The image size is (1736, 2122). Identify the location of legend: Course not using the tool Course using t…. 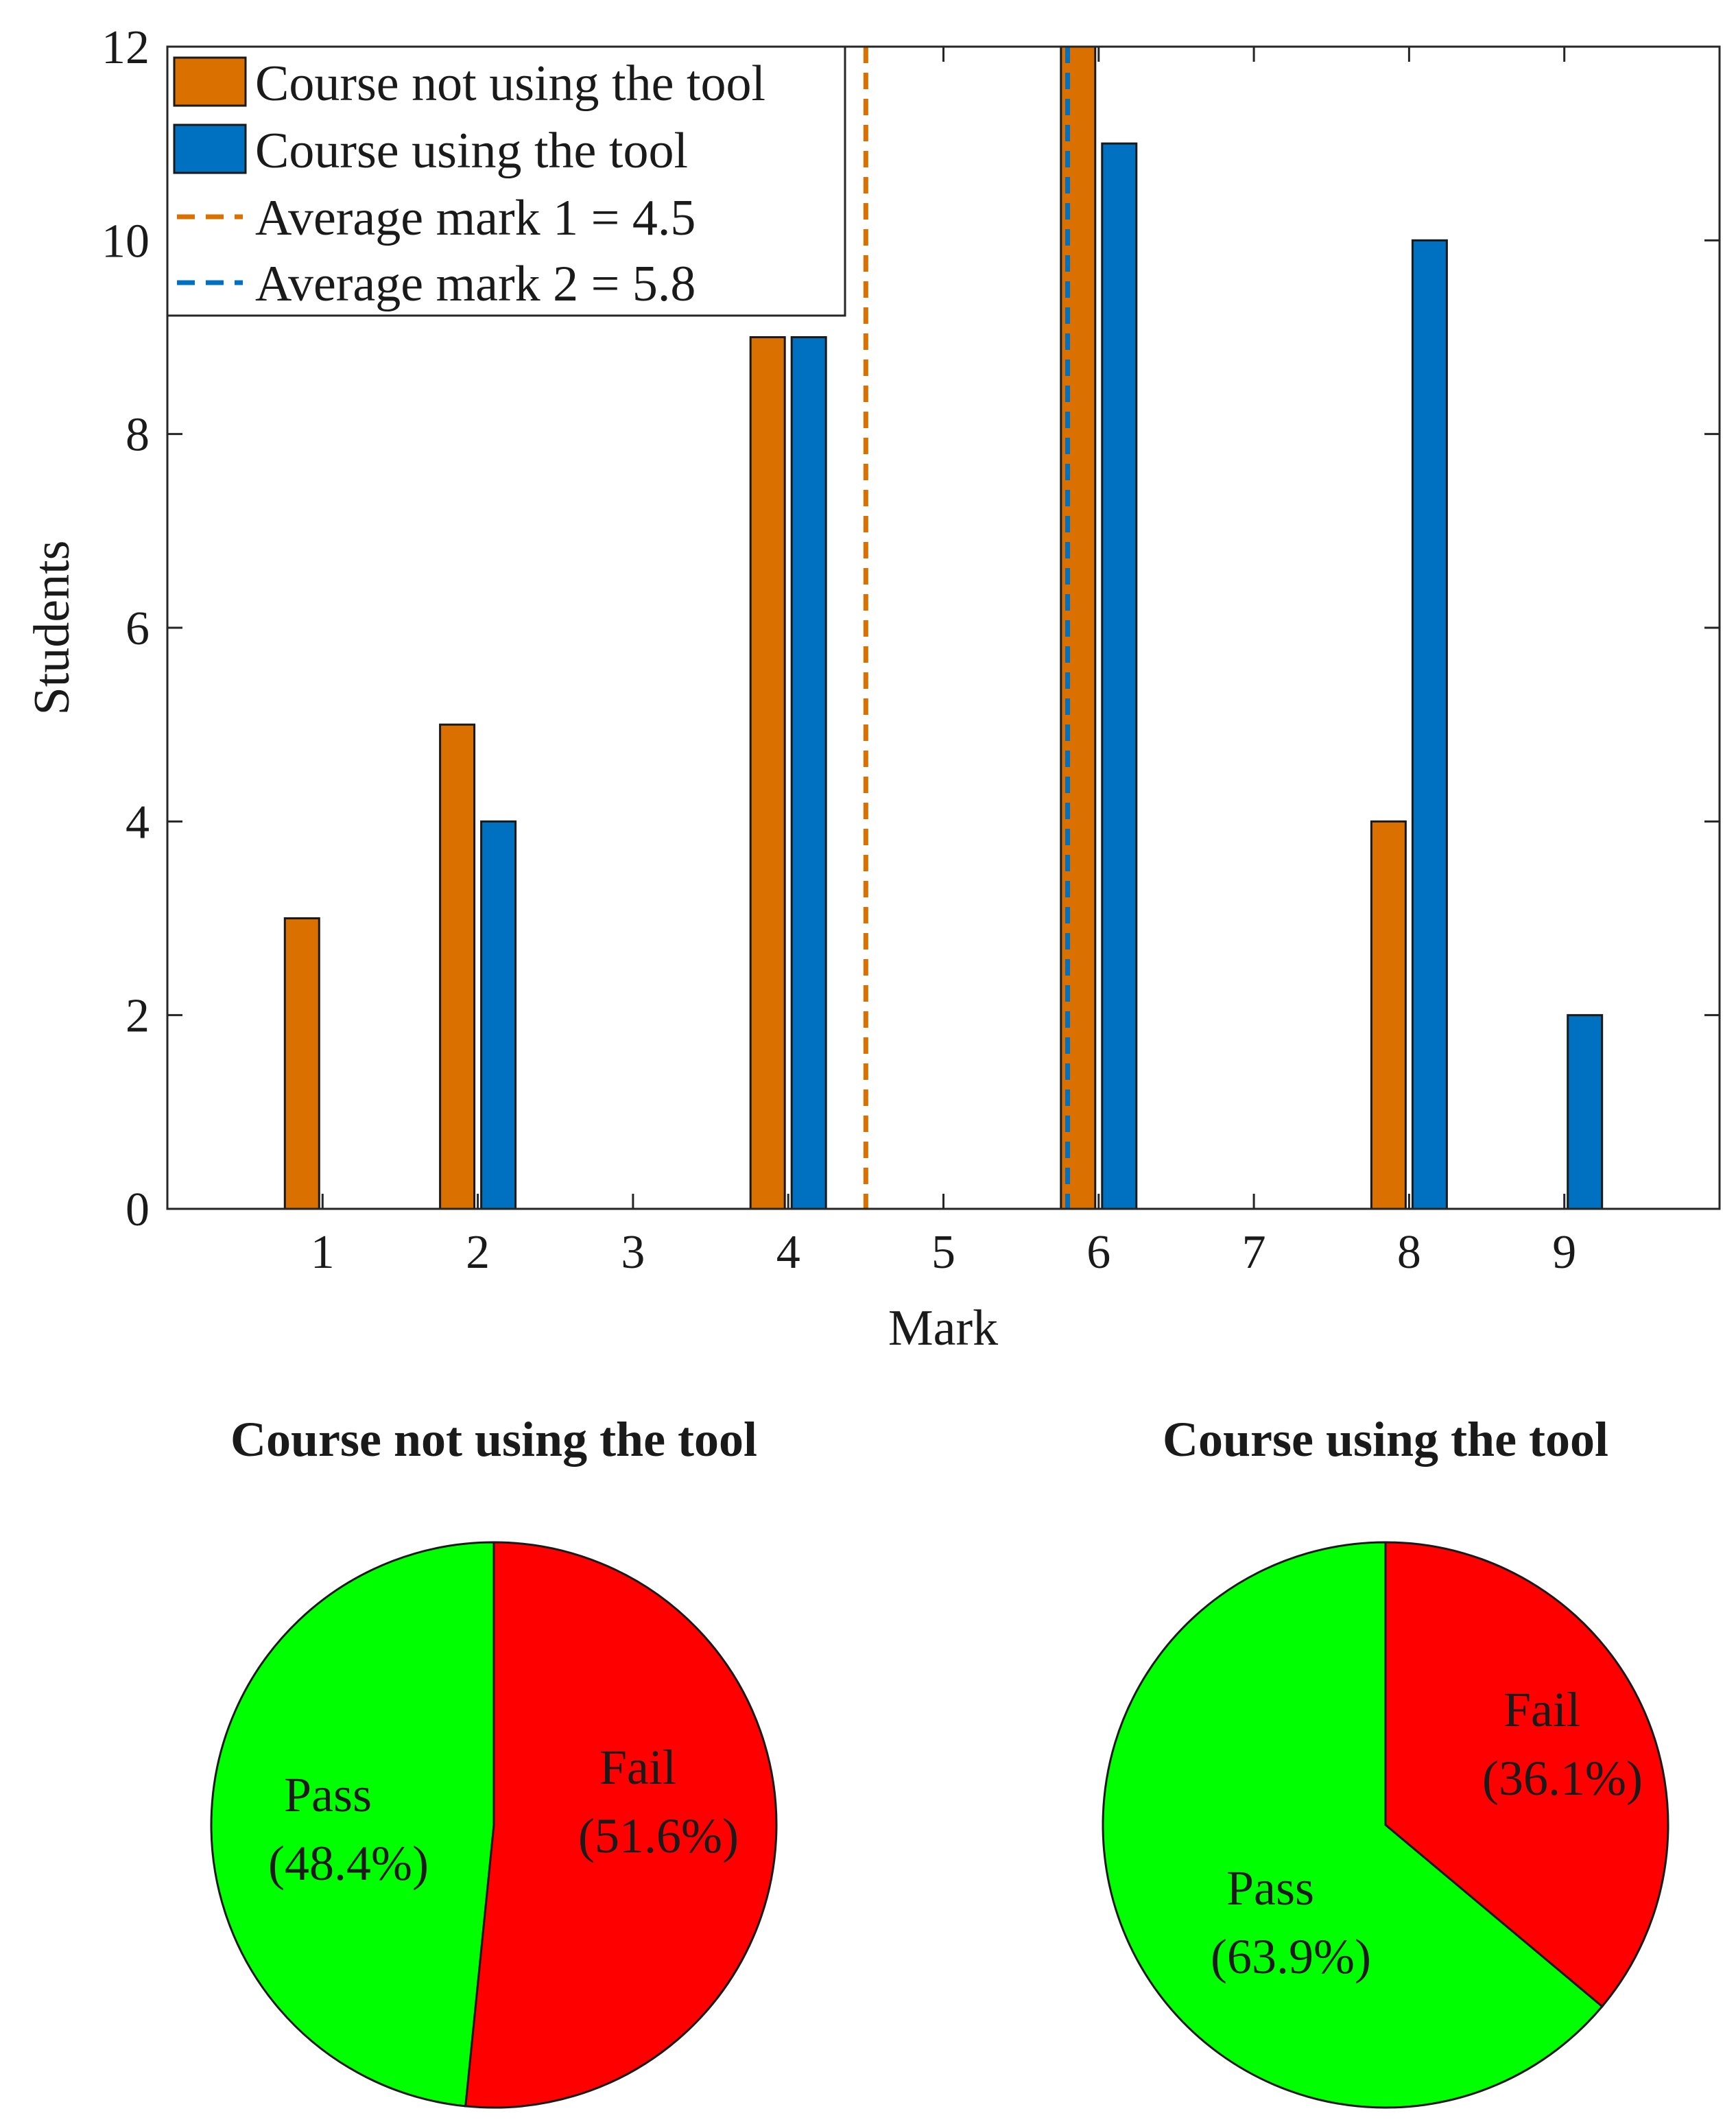
(506, 181).